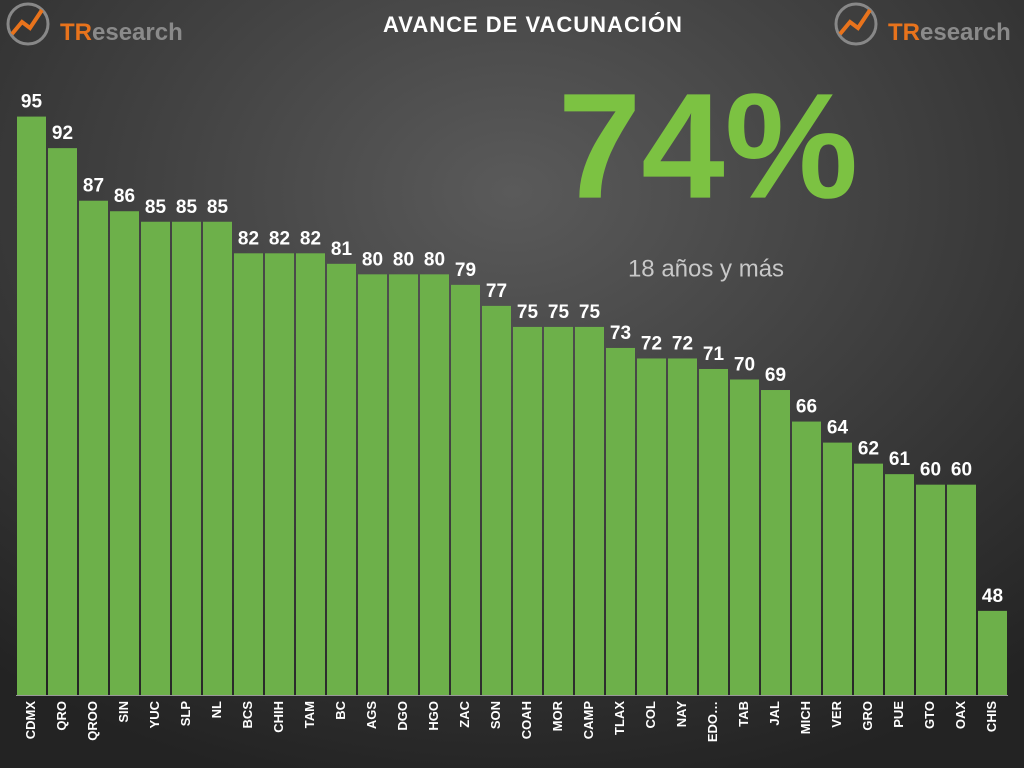 The image size is (1024, 768). What do you see at coordinates (93, 186) in the screenshot?
I see `value-label: 87` at bounding box center [93, 186].